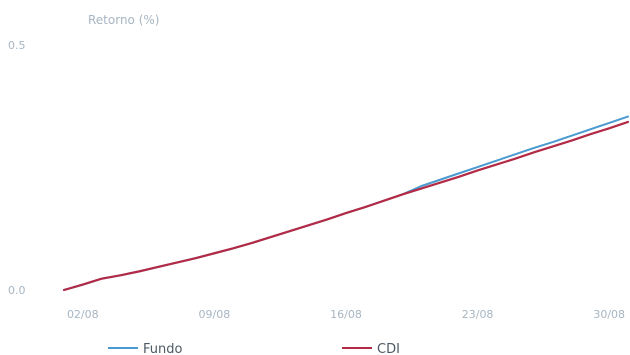 This screenshot has width=630, height=355. Describe the element at coordinates (609, 314) in the screenshot. I see `x-tick-label: 30/08` at that location.